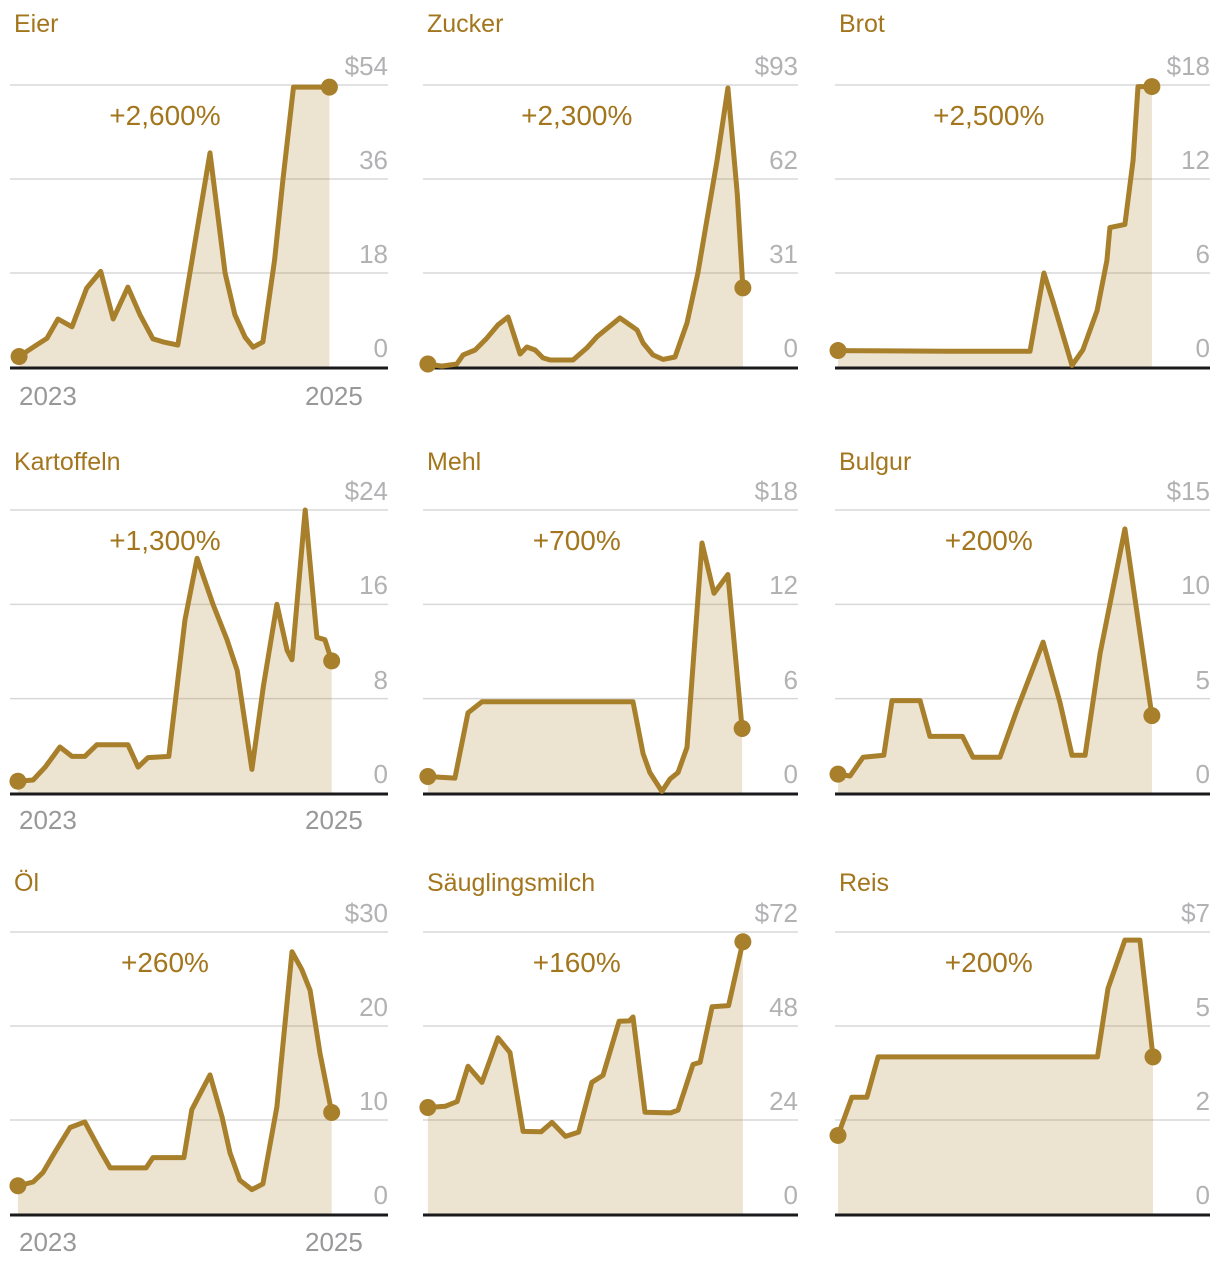 The image size is (1220, 1268). What do you see at coordinates (1195, 913) in the screenshot?
I see `y-axis-tick-label: $7` at bounding box center [1195, 913].